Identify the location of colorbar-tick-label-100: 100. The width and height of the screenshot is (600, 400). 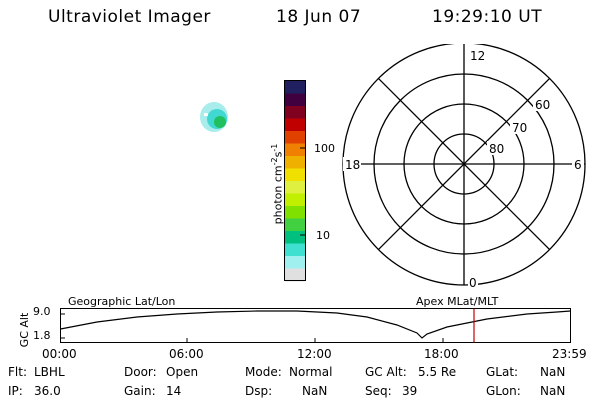
(324, 148).